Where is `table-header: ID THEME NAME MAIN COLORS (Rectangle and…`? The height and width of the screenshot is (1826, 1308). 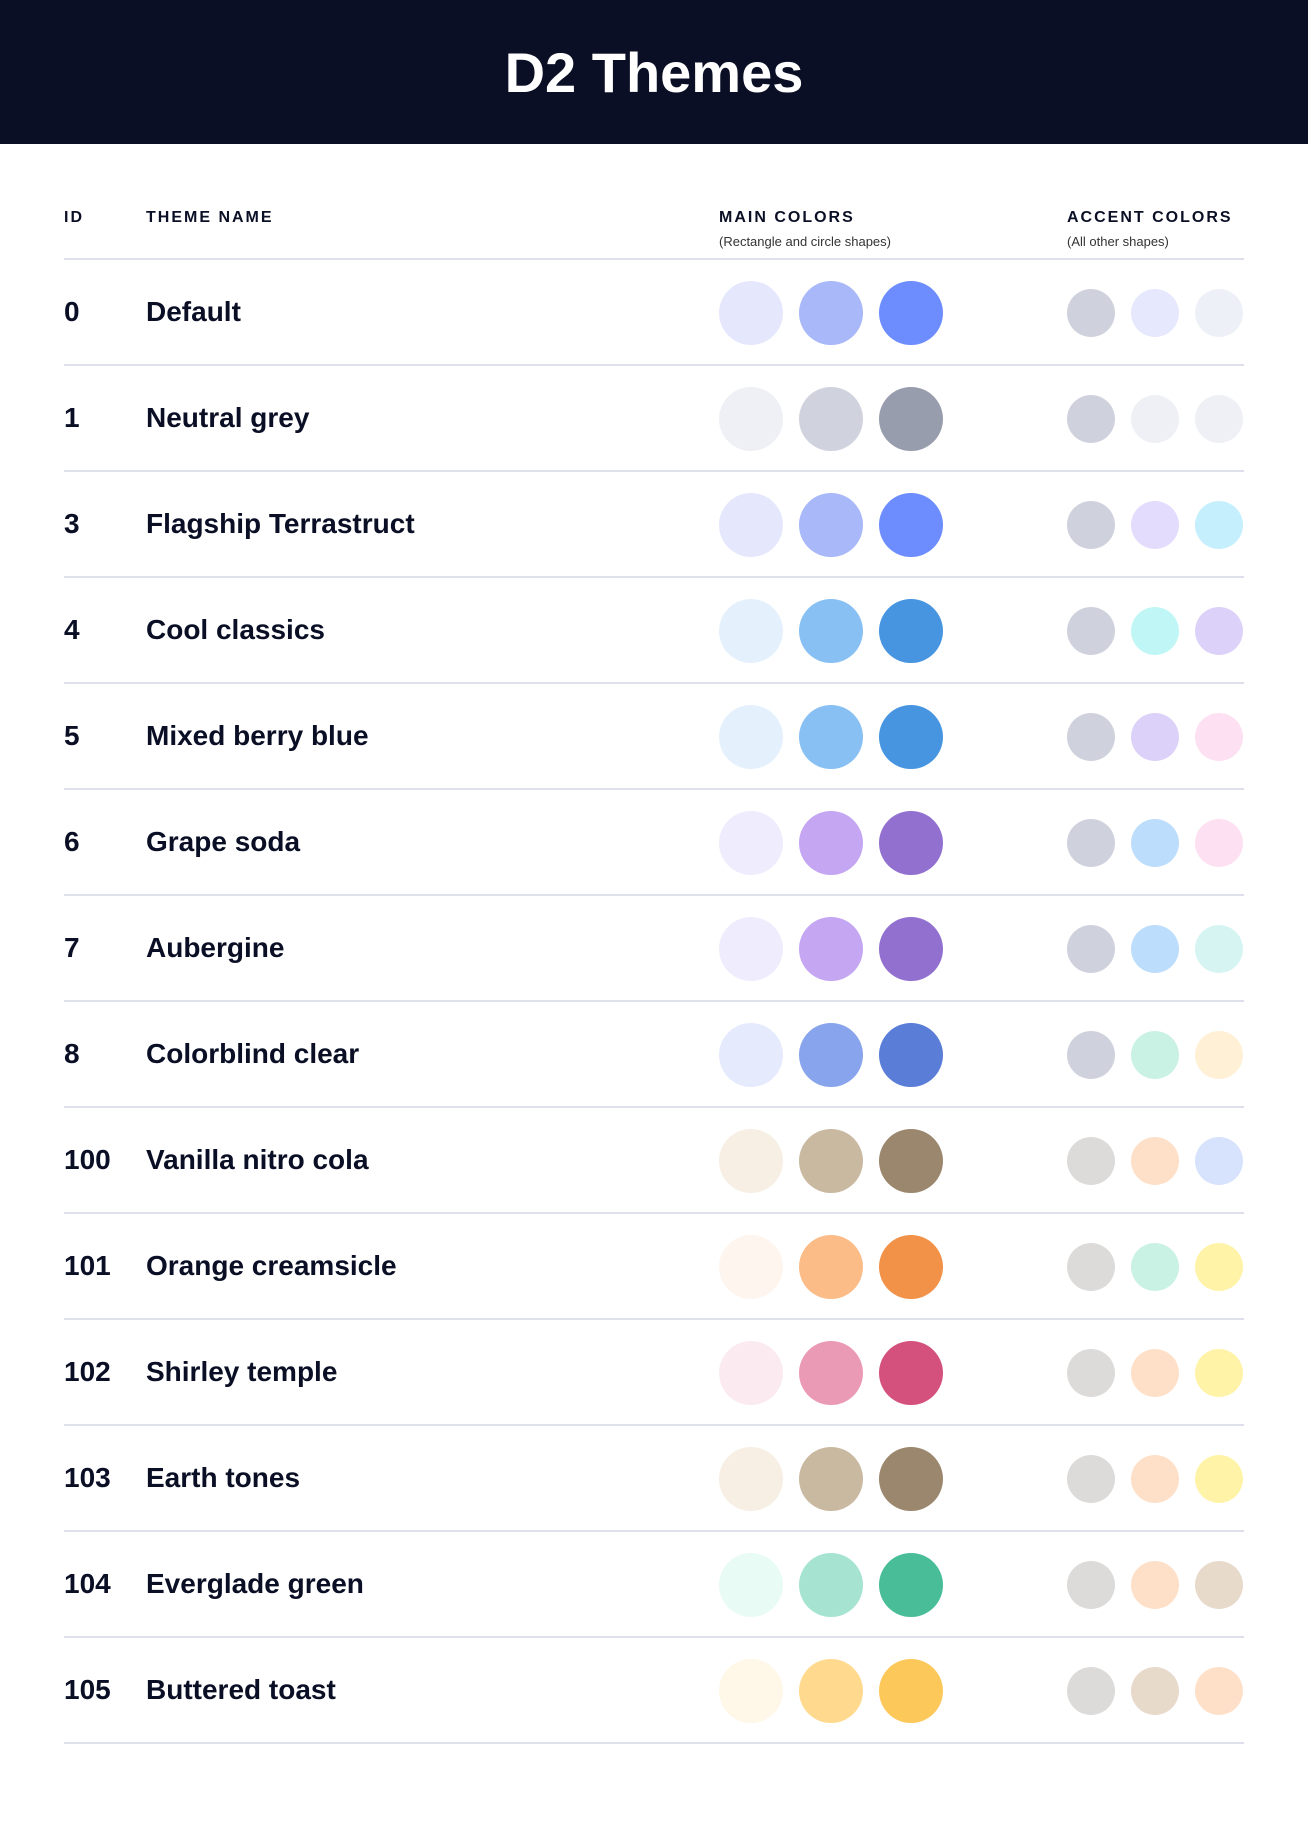
table-header: ID THEME NAME MAIN COLORS (Rectangle and… is located at coordinates (654, 232).